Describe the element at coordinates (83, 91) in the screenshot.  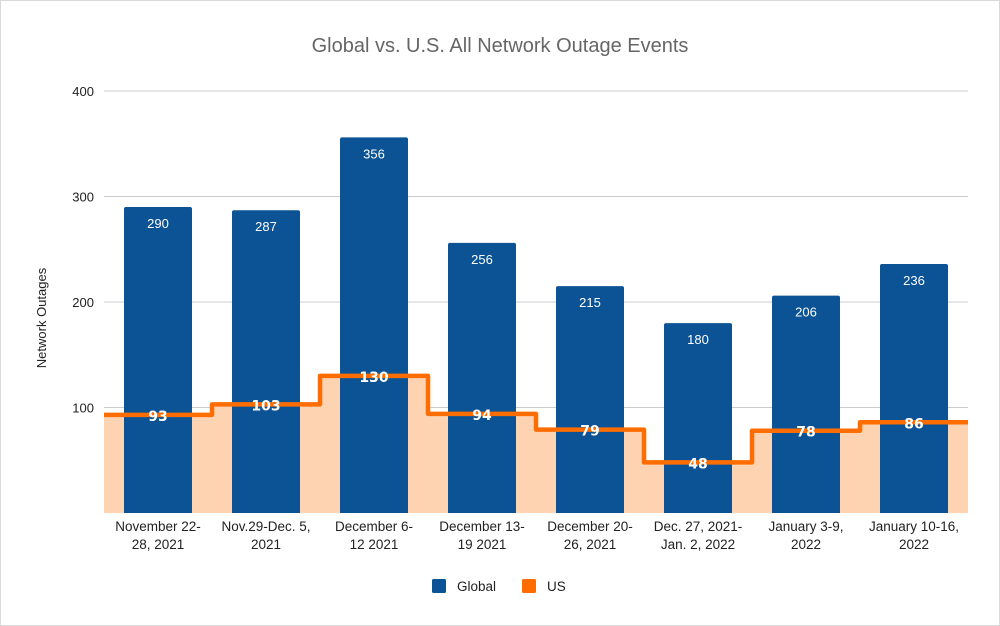
I see `y-tick-label: 400` at that location.